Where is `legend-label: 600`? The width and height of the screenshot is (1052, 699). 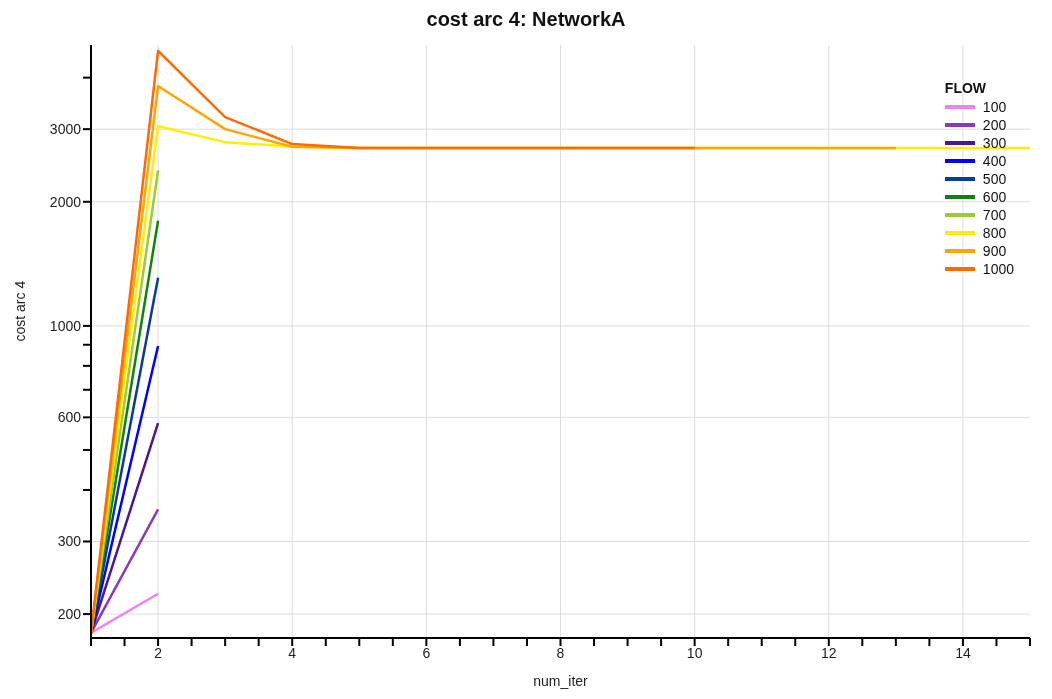 legend-label: 600 is located at coordinates (994, 197).